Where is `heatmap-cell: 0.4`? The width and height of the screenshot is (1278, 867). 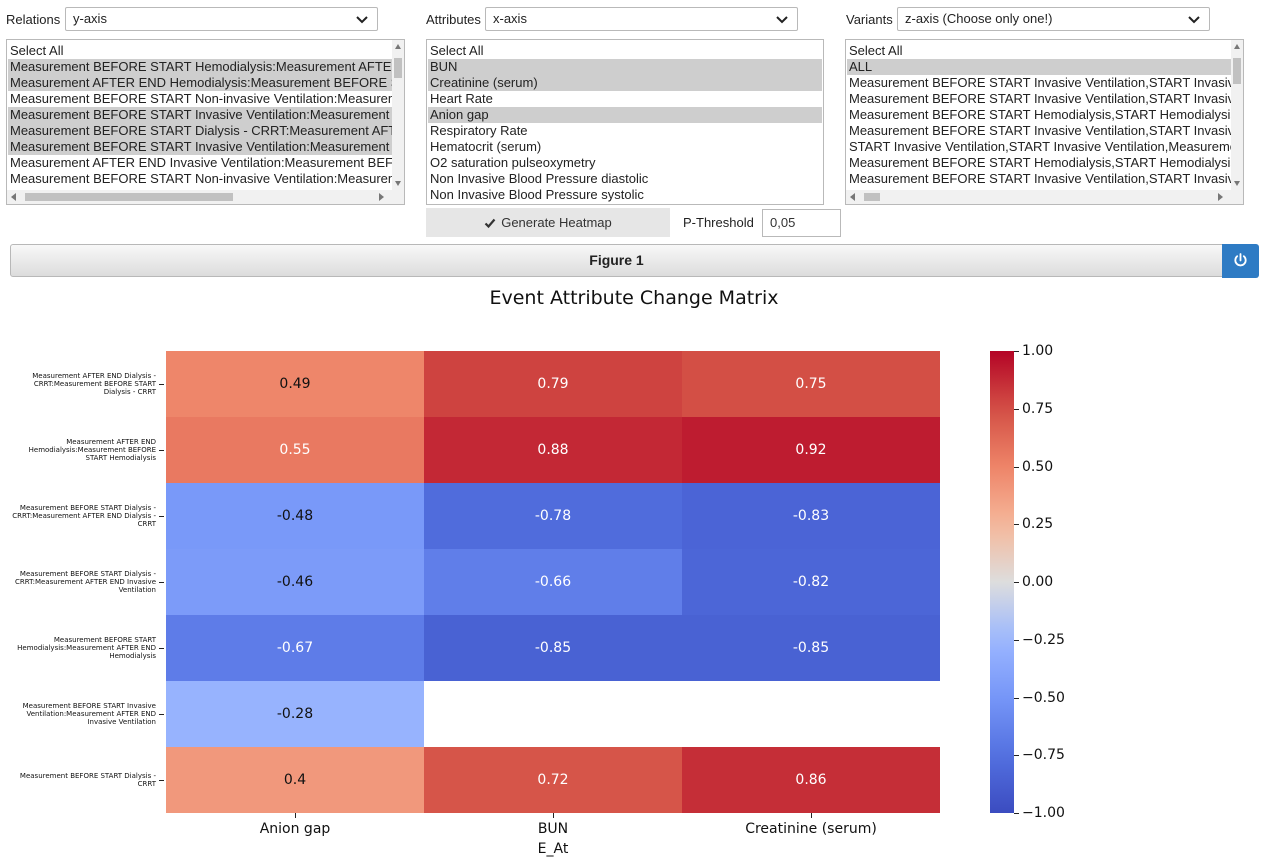 heatmap-cell: 0.4 is located at coordinates (295, 780).